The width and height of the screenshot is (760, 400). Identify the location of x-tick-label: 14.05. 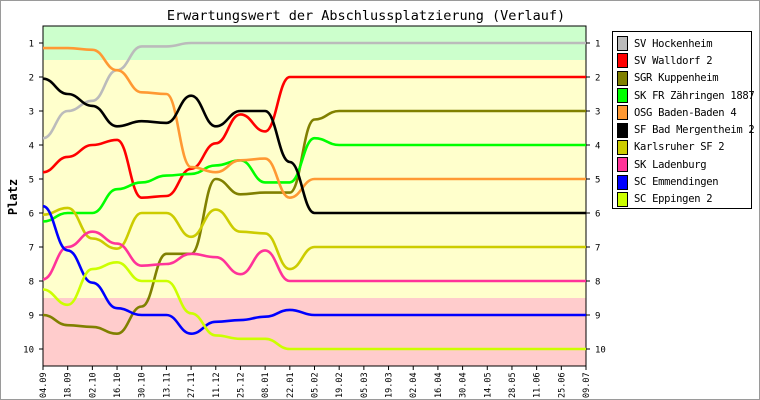
(488, 385).